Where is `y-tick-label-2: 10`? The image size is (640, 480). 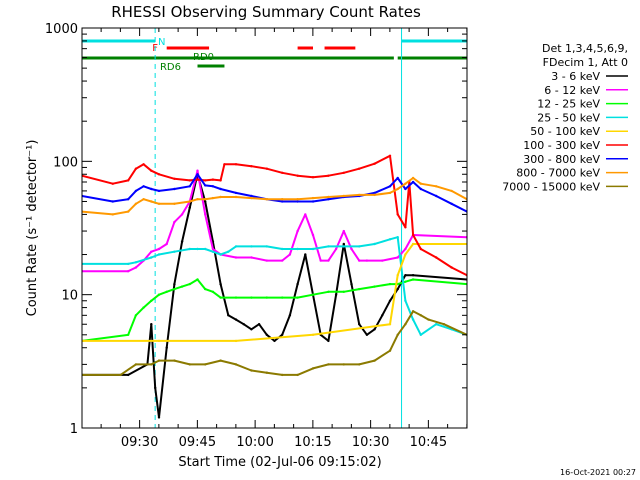
y-tick-label-2: 10 is located at coordinates (69, 296).